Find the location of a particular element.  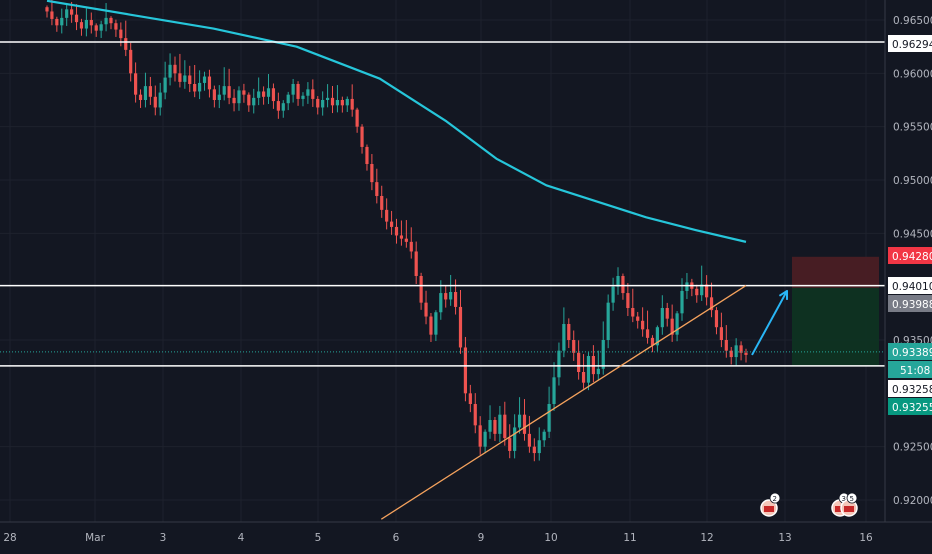

time-axis: 28 Mar 3 4 5 6 9 10 11 12 13 16 is located at coordinates (466, 532).